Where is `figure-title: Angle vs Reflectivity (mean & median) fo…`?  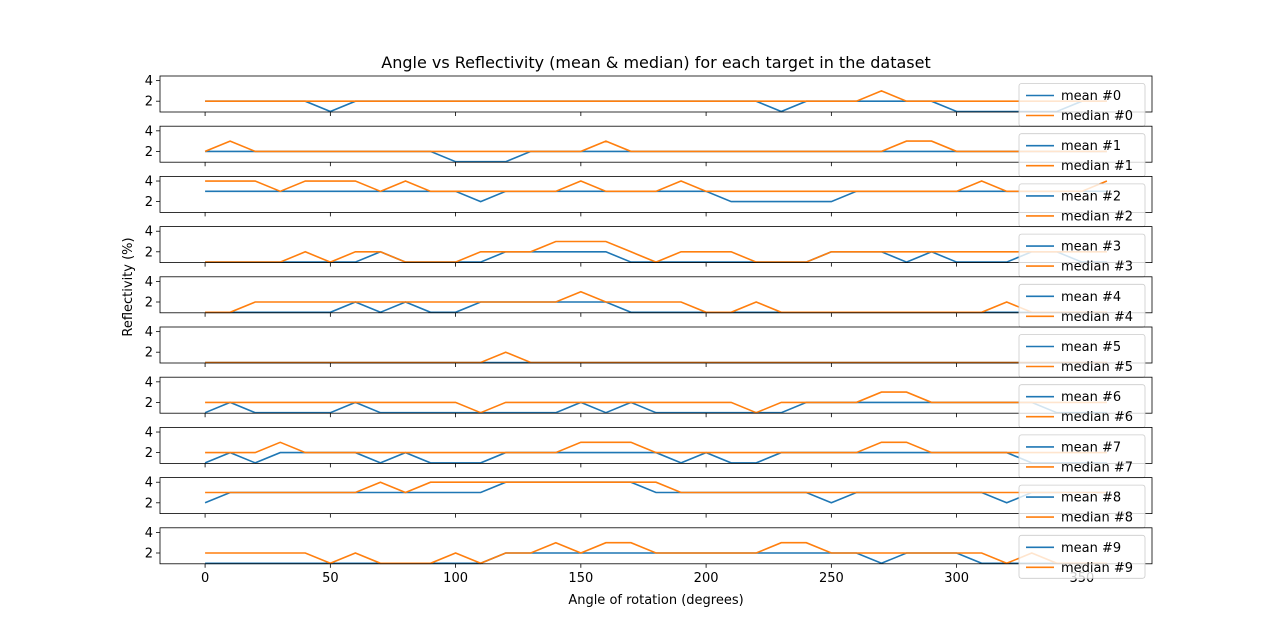
figure-title: Angle vs Reflectivity (mean & median) fo… is located at coordinates (656, 62).